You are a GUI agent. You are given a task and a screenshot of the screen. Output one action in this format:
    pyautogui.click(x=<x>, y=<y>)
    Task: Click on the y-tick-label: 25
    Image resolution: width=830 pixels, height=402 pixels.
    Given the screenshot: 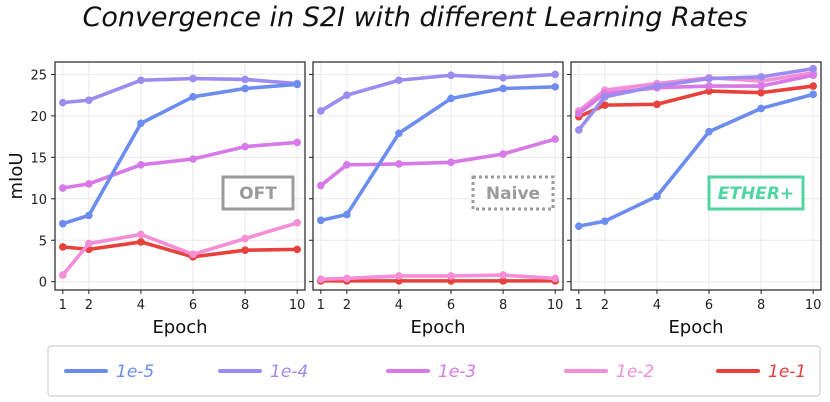 What is the action you would take?
    pyautogui.click(x=38, y=75)
    